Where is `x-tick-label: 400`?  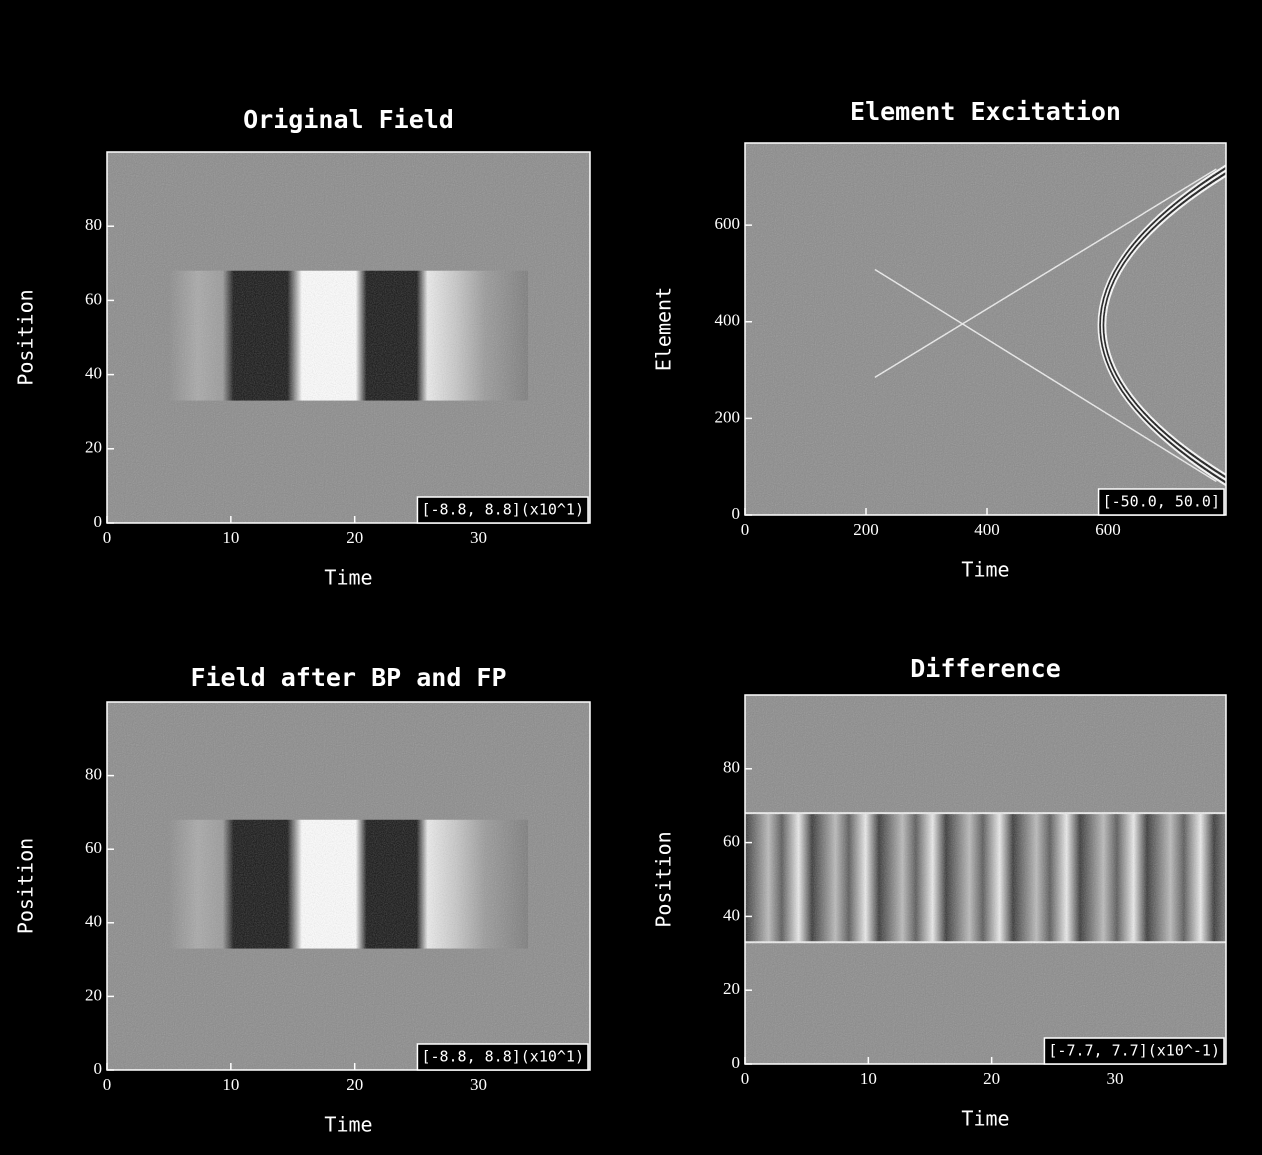
x-tick-label: 400 is located at coordinates (987, 529).